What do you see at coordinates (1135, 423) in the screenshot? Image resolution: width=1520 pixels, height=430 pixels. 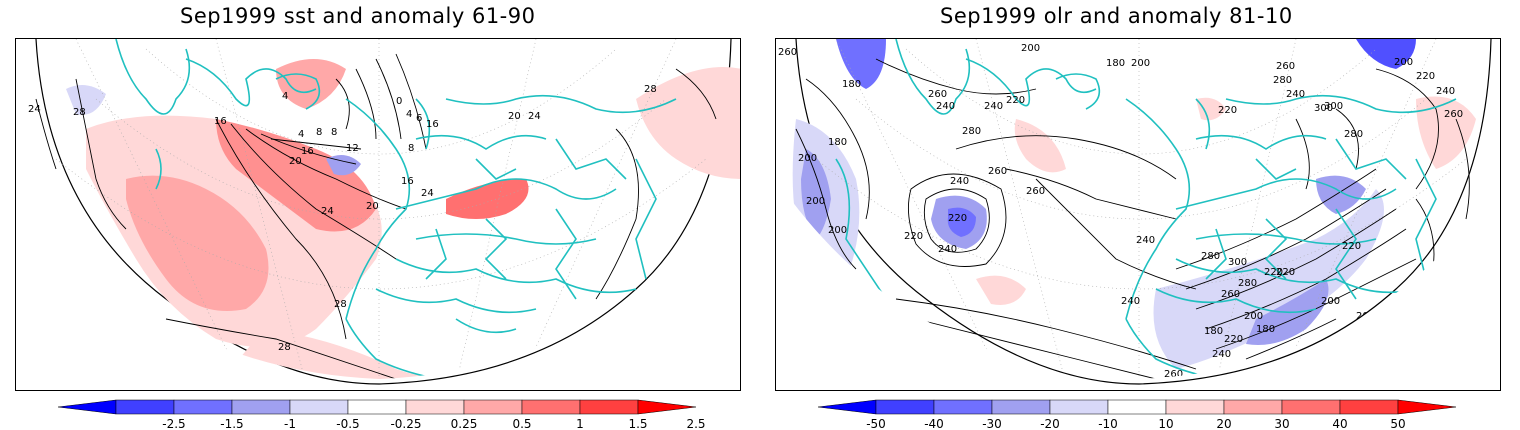 I see `olr-colorbar-labels: -50 -40 -30 -20 -10 10 20 30 40 50` at bounding box center [1135, 423].